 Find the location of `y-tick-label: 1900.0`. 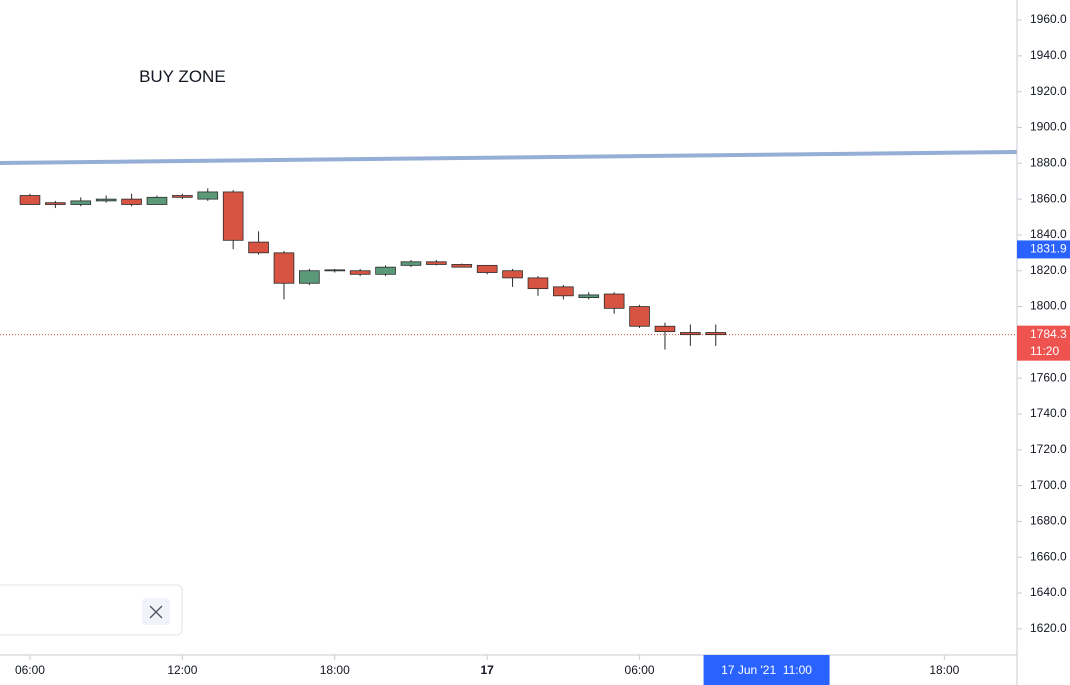

y-tick-label: 1900.0 is located at coordinates (1048, 127).